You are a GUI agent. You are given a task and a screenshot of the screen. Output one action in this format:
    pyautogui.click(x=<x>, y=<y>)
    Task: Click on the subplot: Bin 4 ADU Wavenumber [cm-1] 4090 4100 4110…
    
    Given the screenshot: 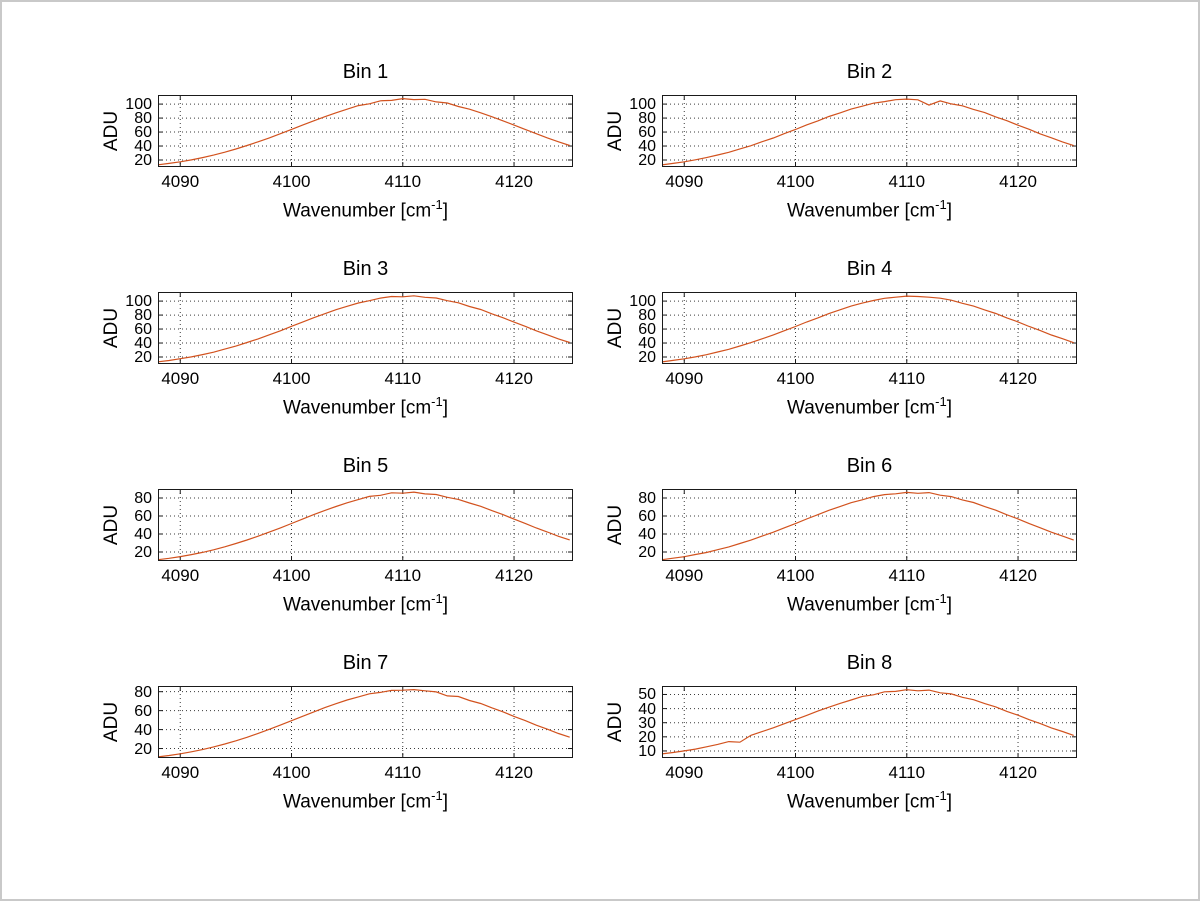 What is the action you would take?
    pyautogui.click(x=859, y=350)
    